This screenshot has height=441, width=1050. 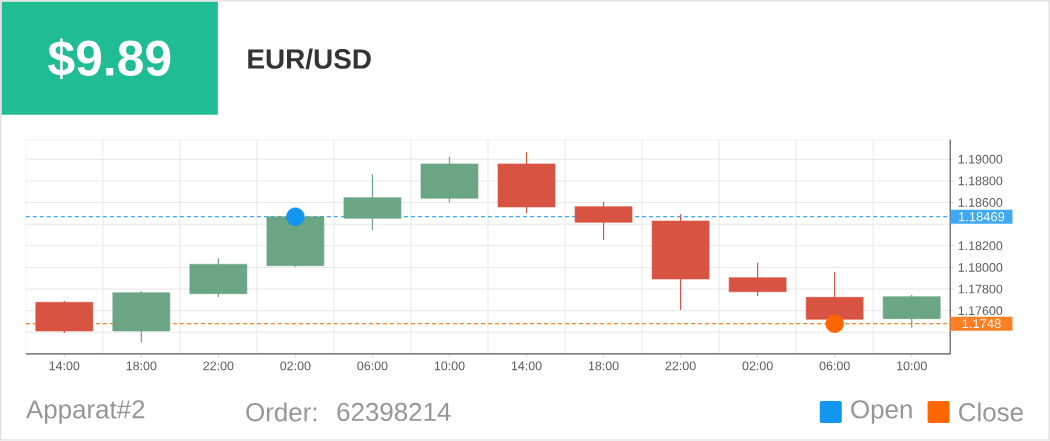 What do you see at coordinates (109, 59) in the screenshot?
I see `chart-subtitle: $9.89` at bounding box center [109, 59].